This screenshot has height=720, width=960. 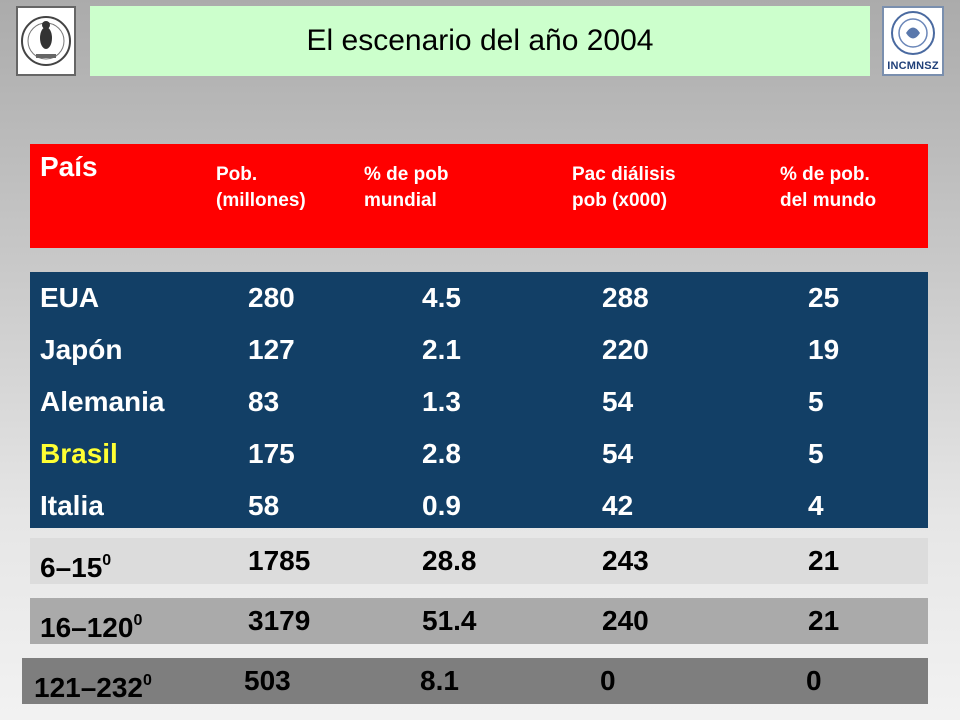 I want to click on institute-seal-icon, so click(x=913, y=33).